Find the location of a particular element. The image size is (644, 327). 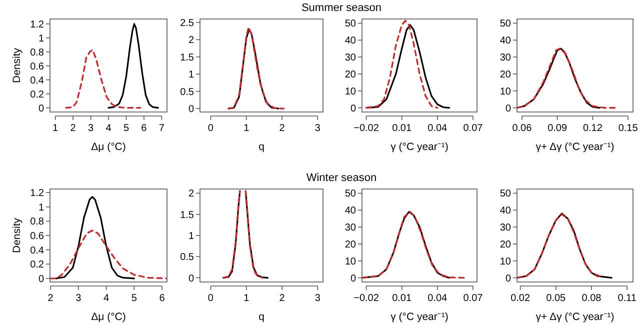

text: Summer season is located at coordinates (341, 8).